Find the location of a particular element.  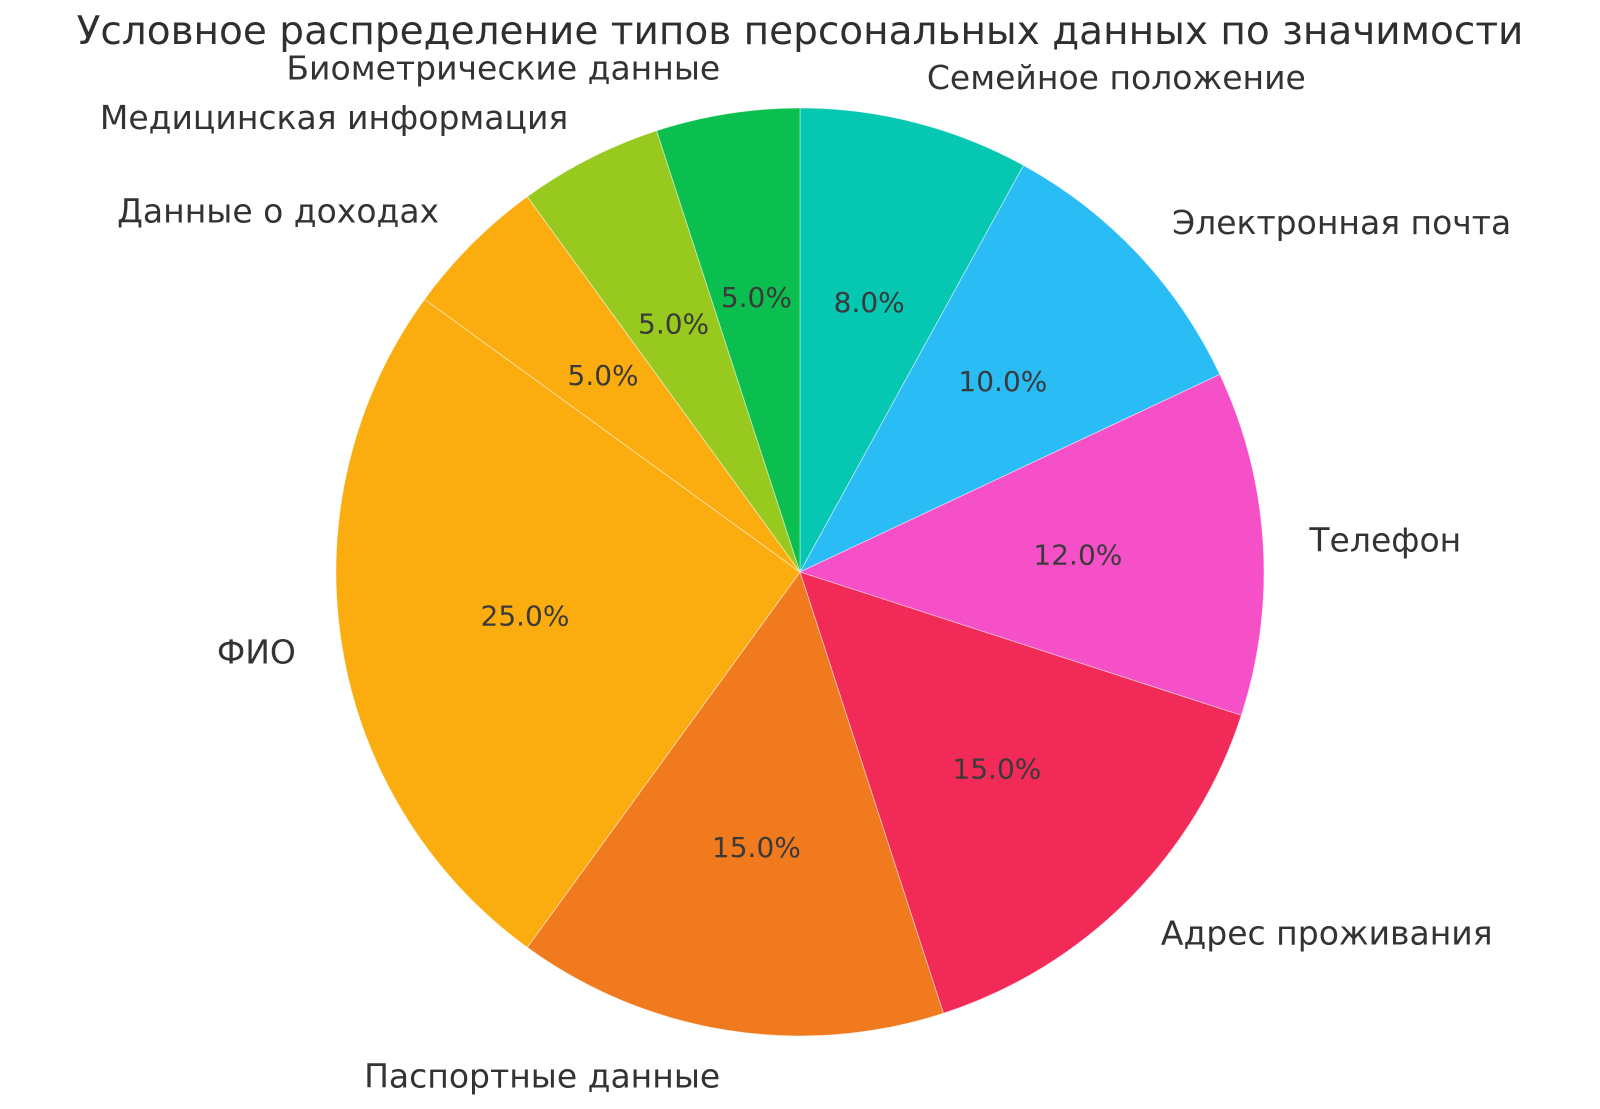

slice-pct-label-6: 5.0% is located at coordinates (603, 375).